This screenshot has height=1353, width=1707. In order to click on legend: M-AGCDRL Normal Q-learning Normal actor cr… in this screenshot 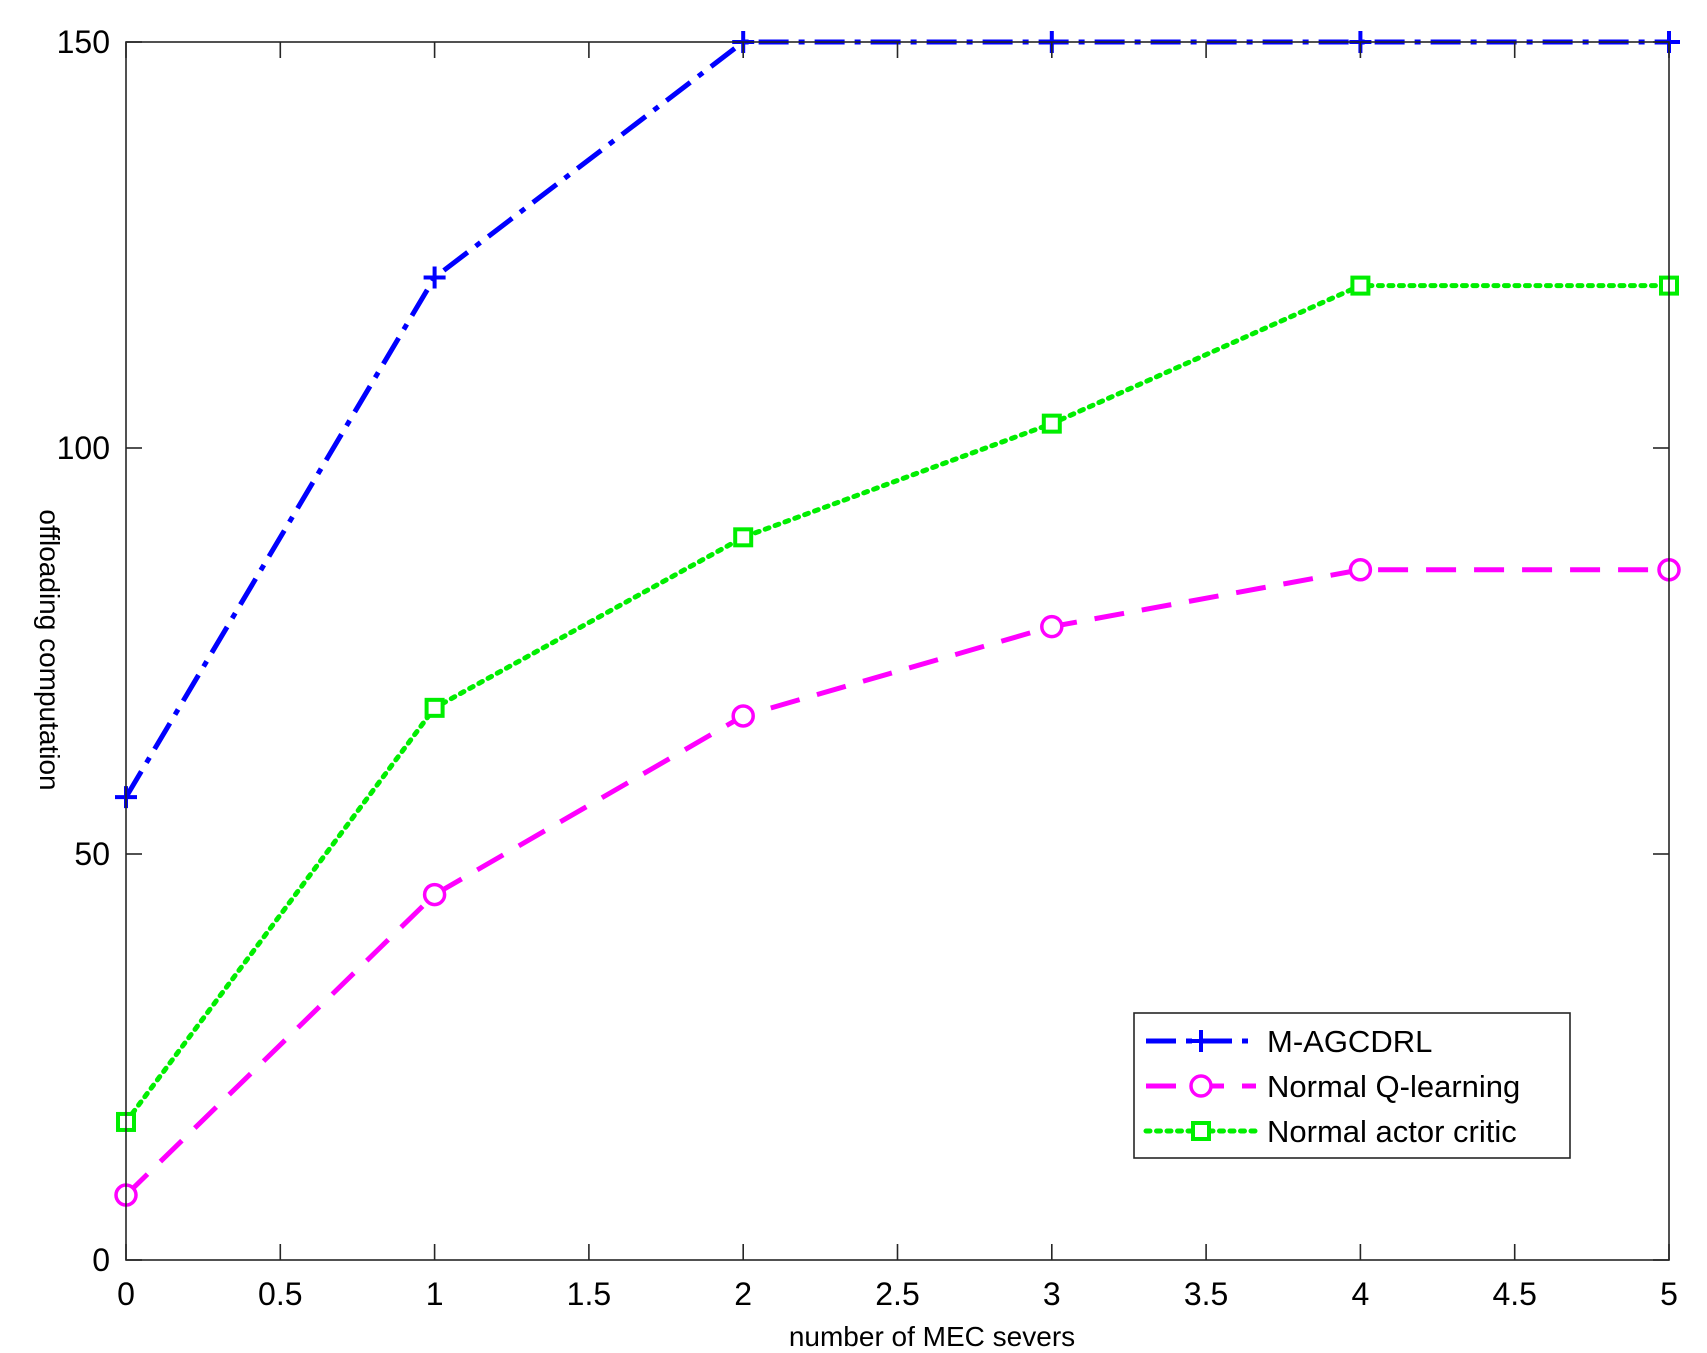, I will do `click(1352, 1085)`.